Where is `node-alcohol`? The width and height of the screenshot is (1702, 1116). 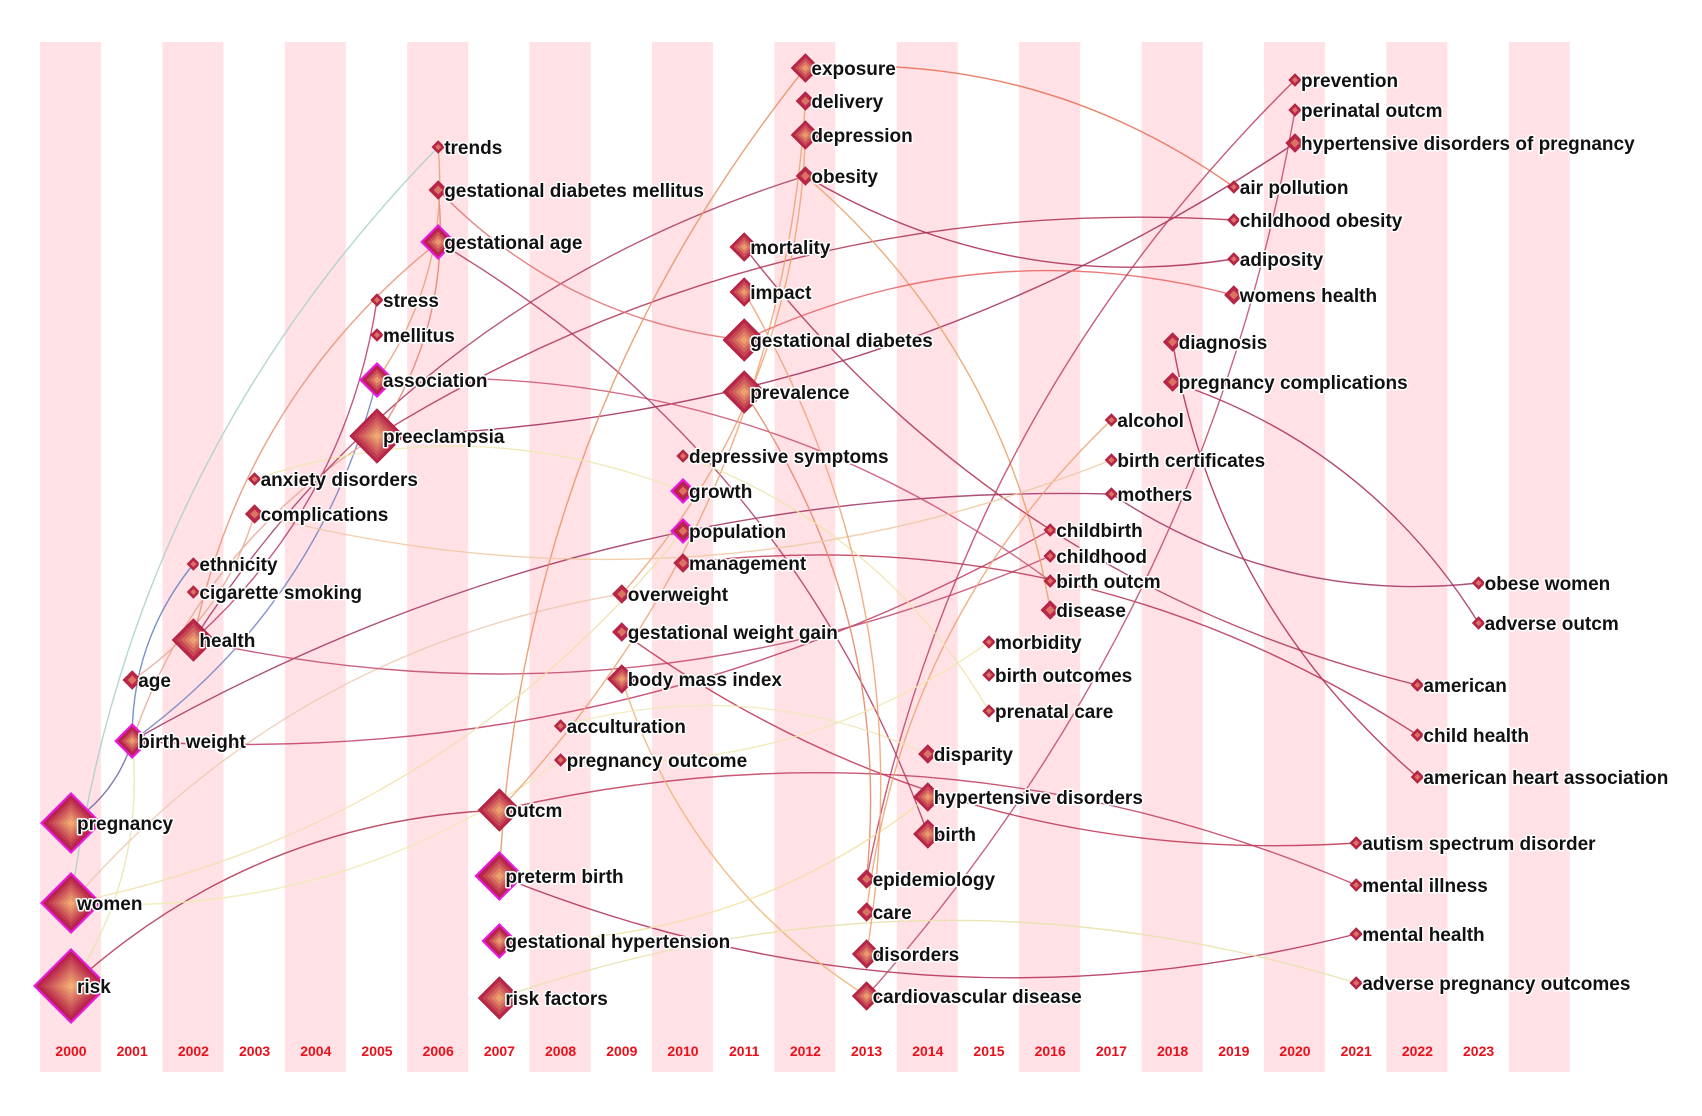 node-alcohol is located at coordinates (1111, 420).